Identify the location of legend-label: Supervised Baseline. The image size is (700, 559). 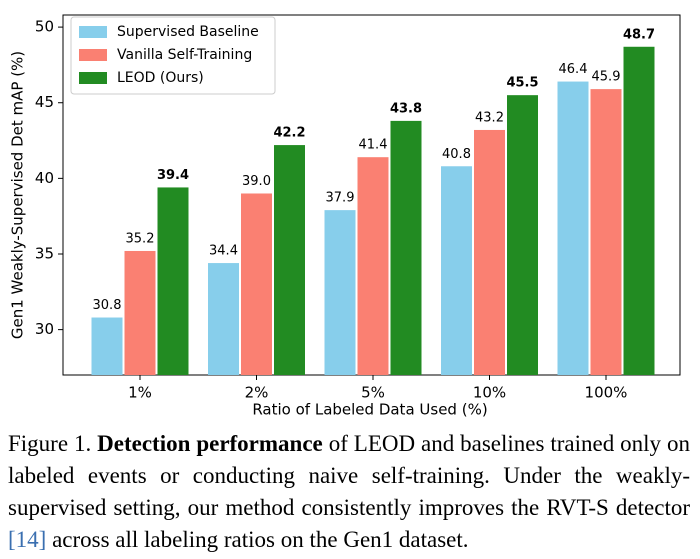
(188, 32).